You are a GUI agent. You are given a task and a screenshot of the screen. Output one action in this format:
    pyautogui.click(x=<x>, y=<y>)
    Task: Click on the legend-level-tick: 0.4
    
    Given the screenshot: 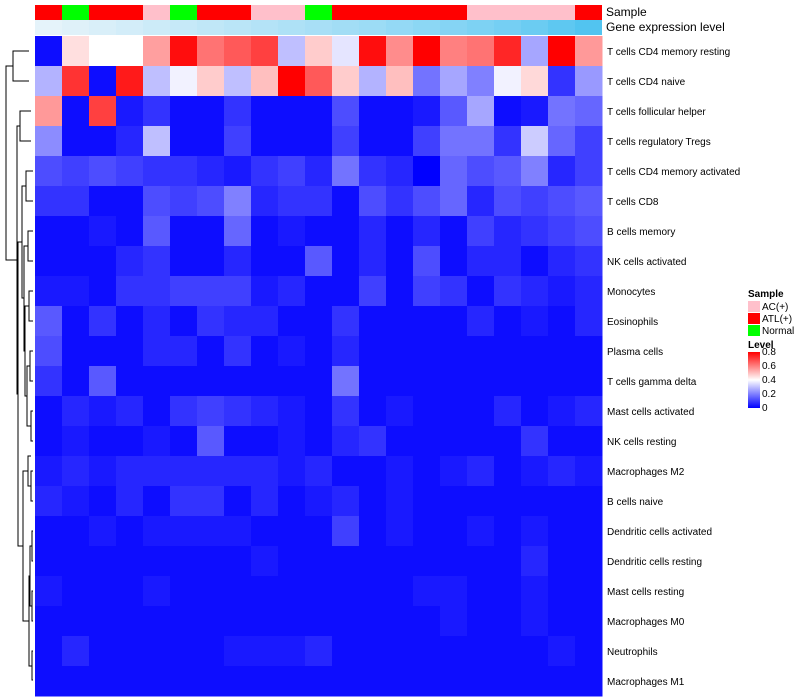 What is the action you would take?
    pyautogui.click(x=769, y=380)
    